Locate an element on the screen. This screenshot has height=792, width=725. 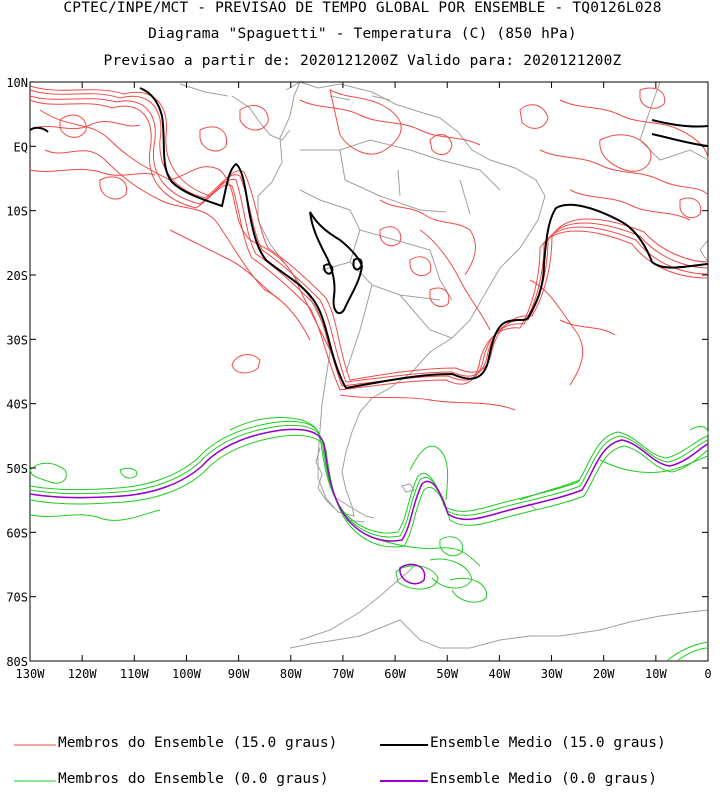
country-borders is located at coordinates (400, 256).